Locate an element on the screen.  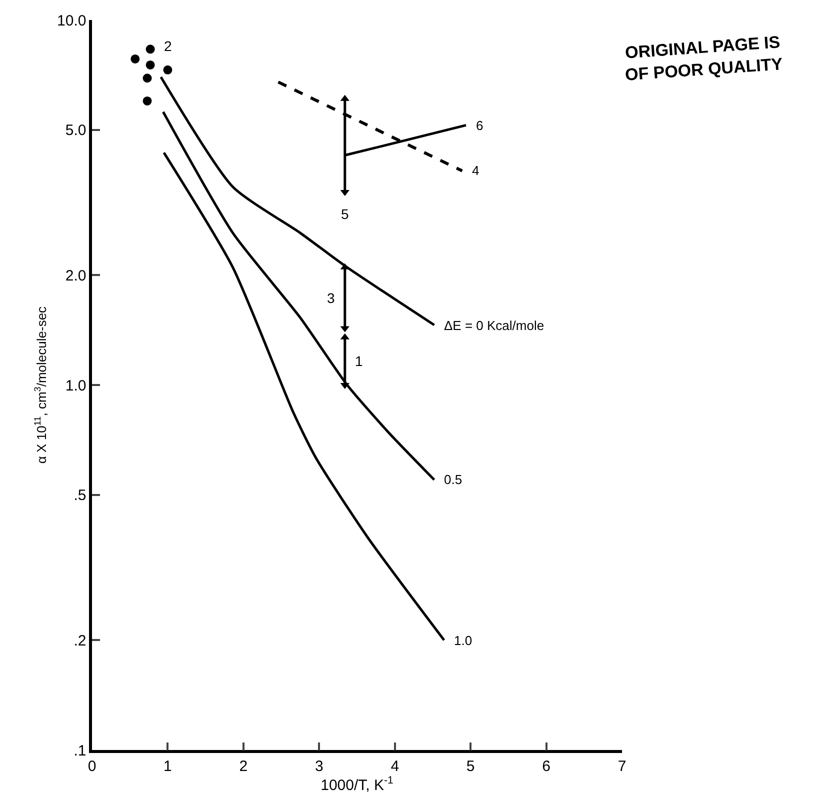
series-label: 6 is located at coordinates (480, 125).